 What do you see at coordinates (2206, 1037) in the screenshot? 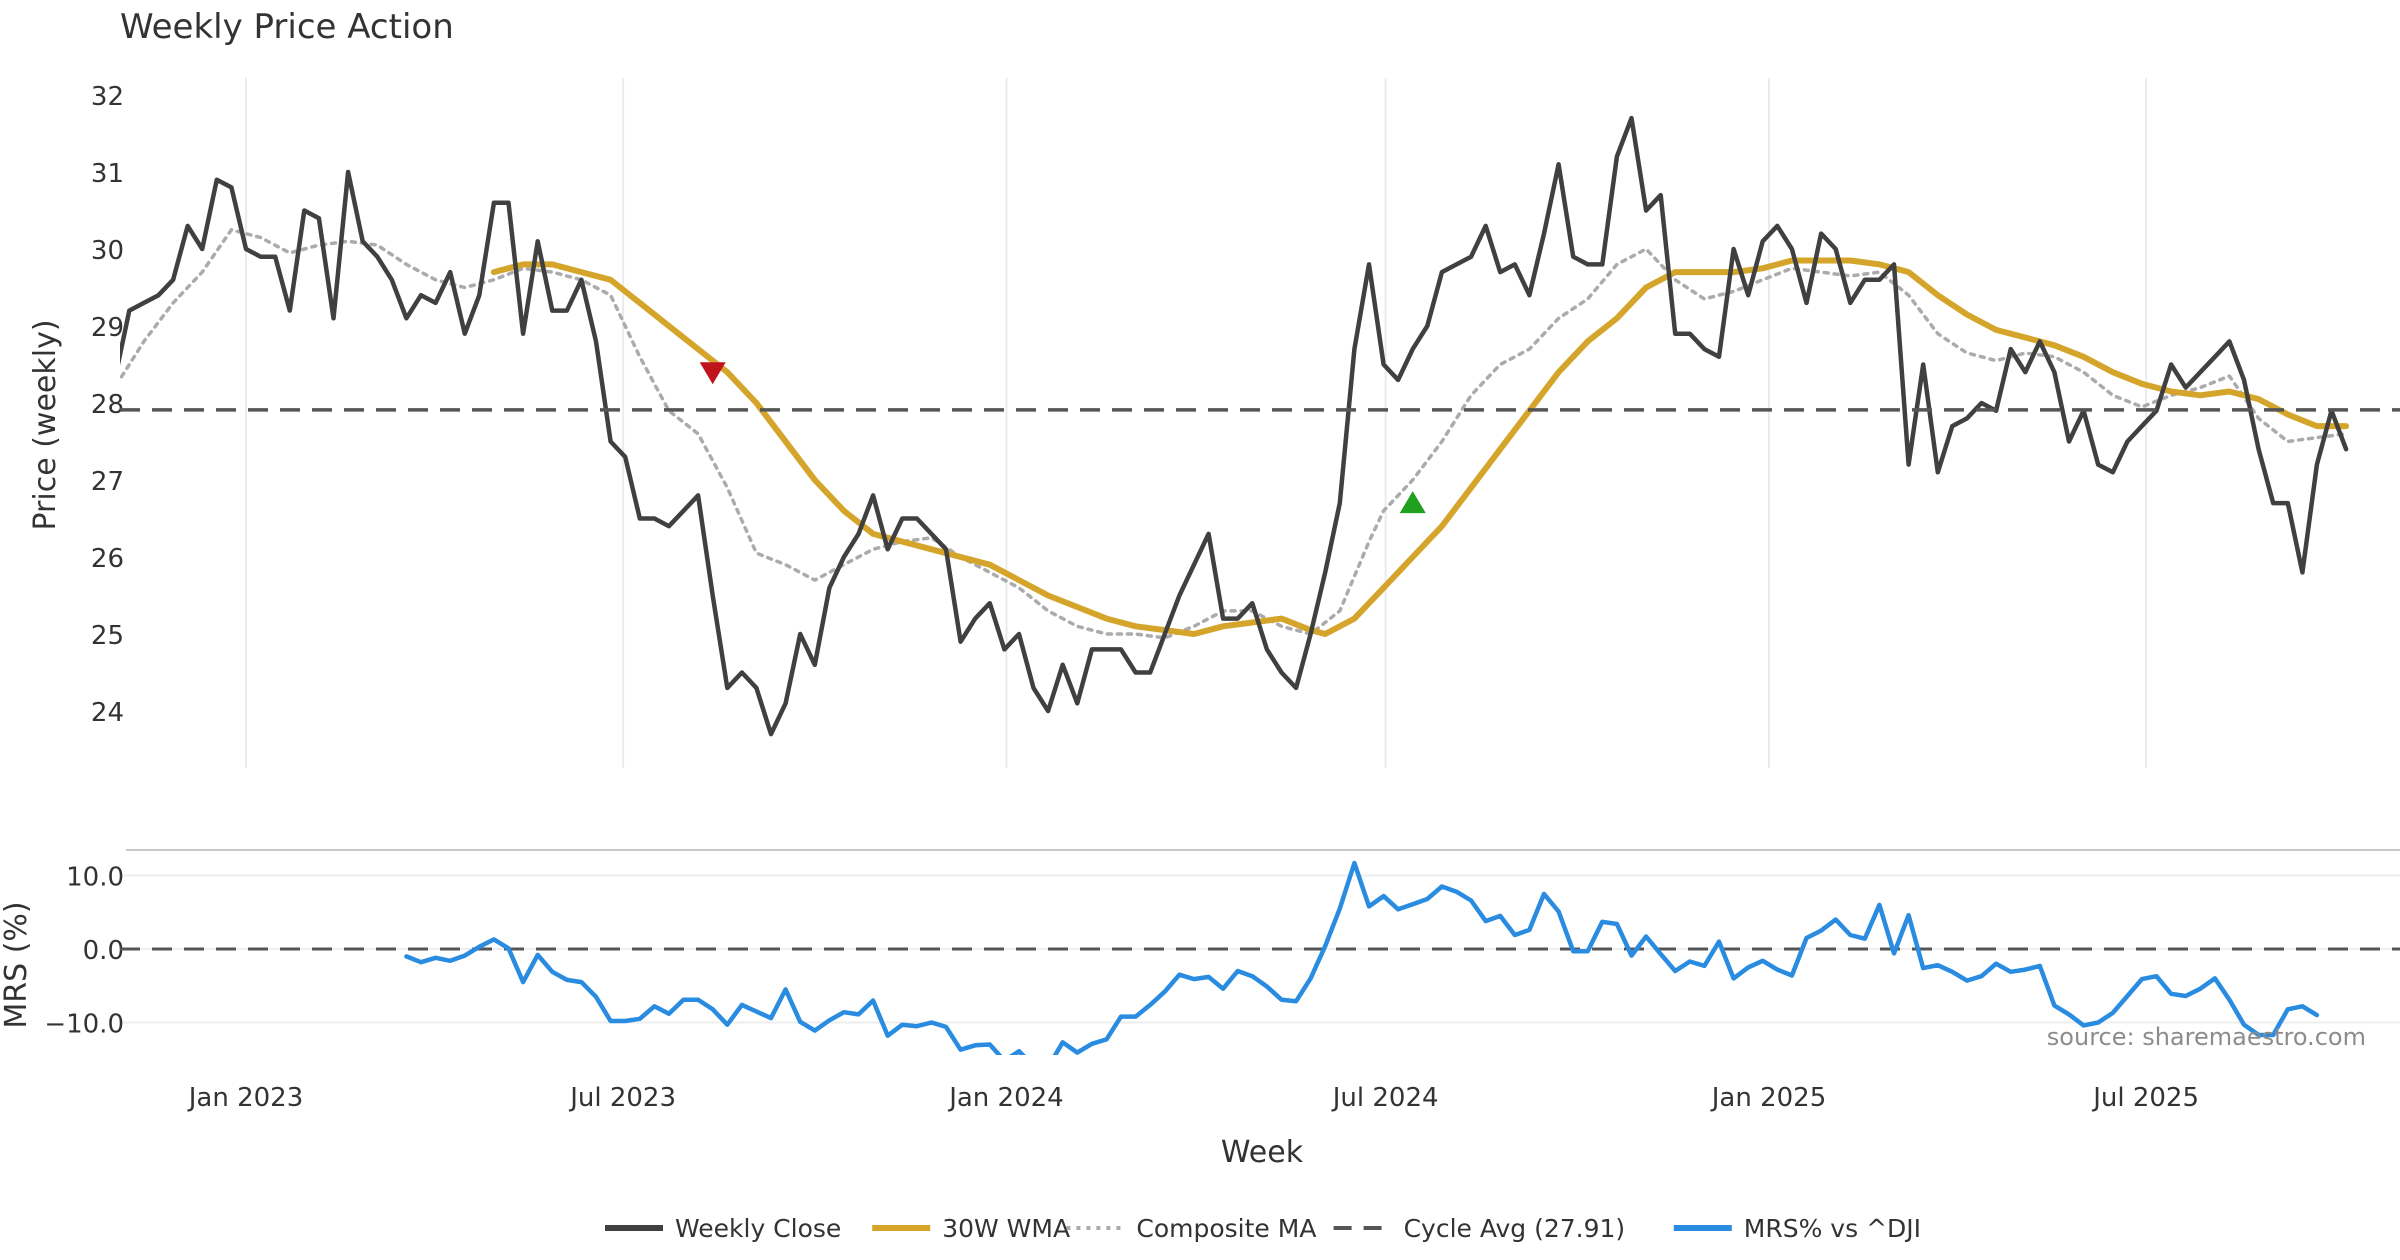
I see `source-annotation: source: sharemaestro.com` at bounding box center [2206, 1037].